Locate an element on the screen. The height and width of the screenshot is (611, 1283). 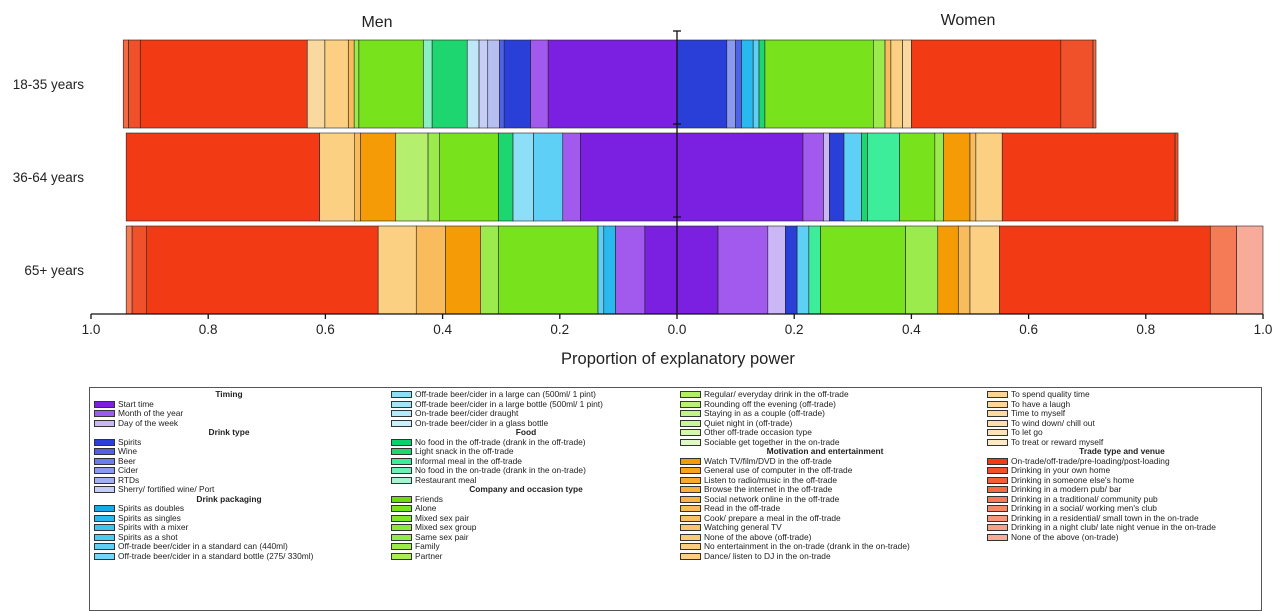
bar-men-row0-seg2 is located at coordinates (517, 84).